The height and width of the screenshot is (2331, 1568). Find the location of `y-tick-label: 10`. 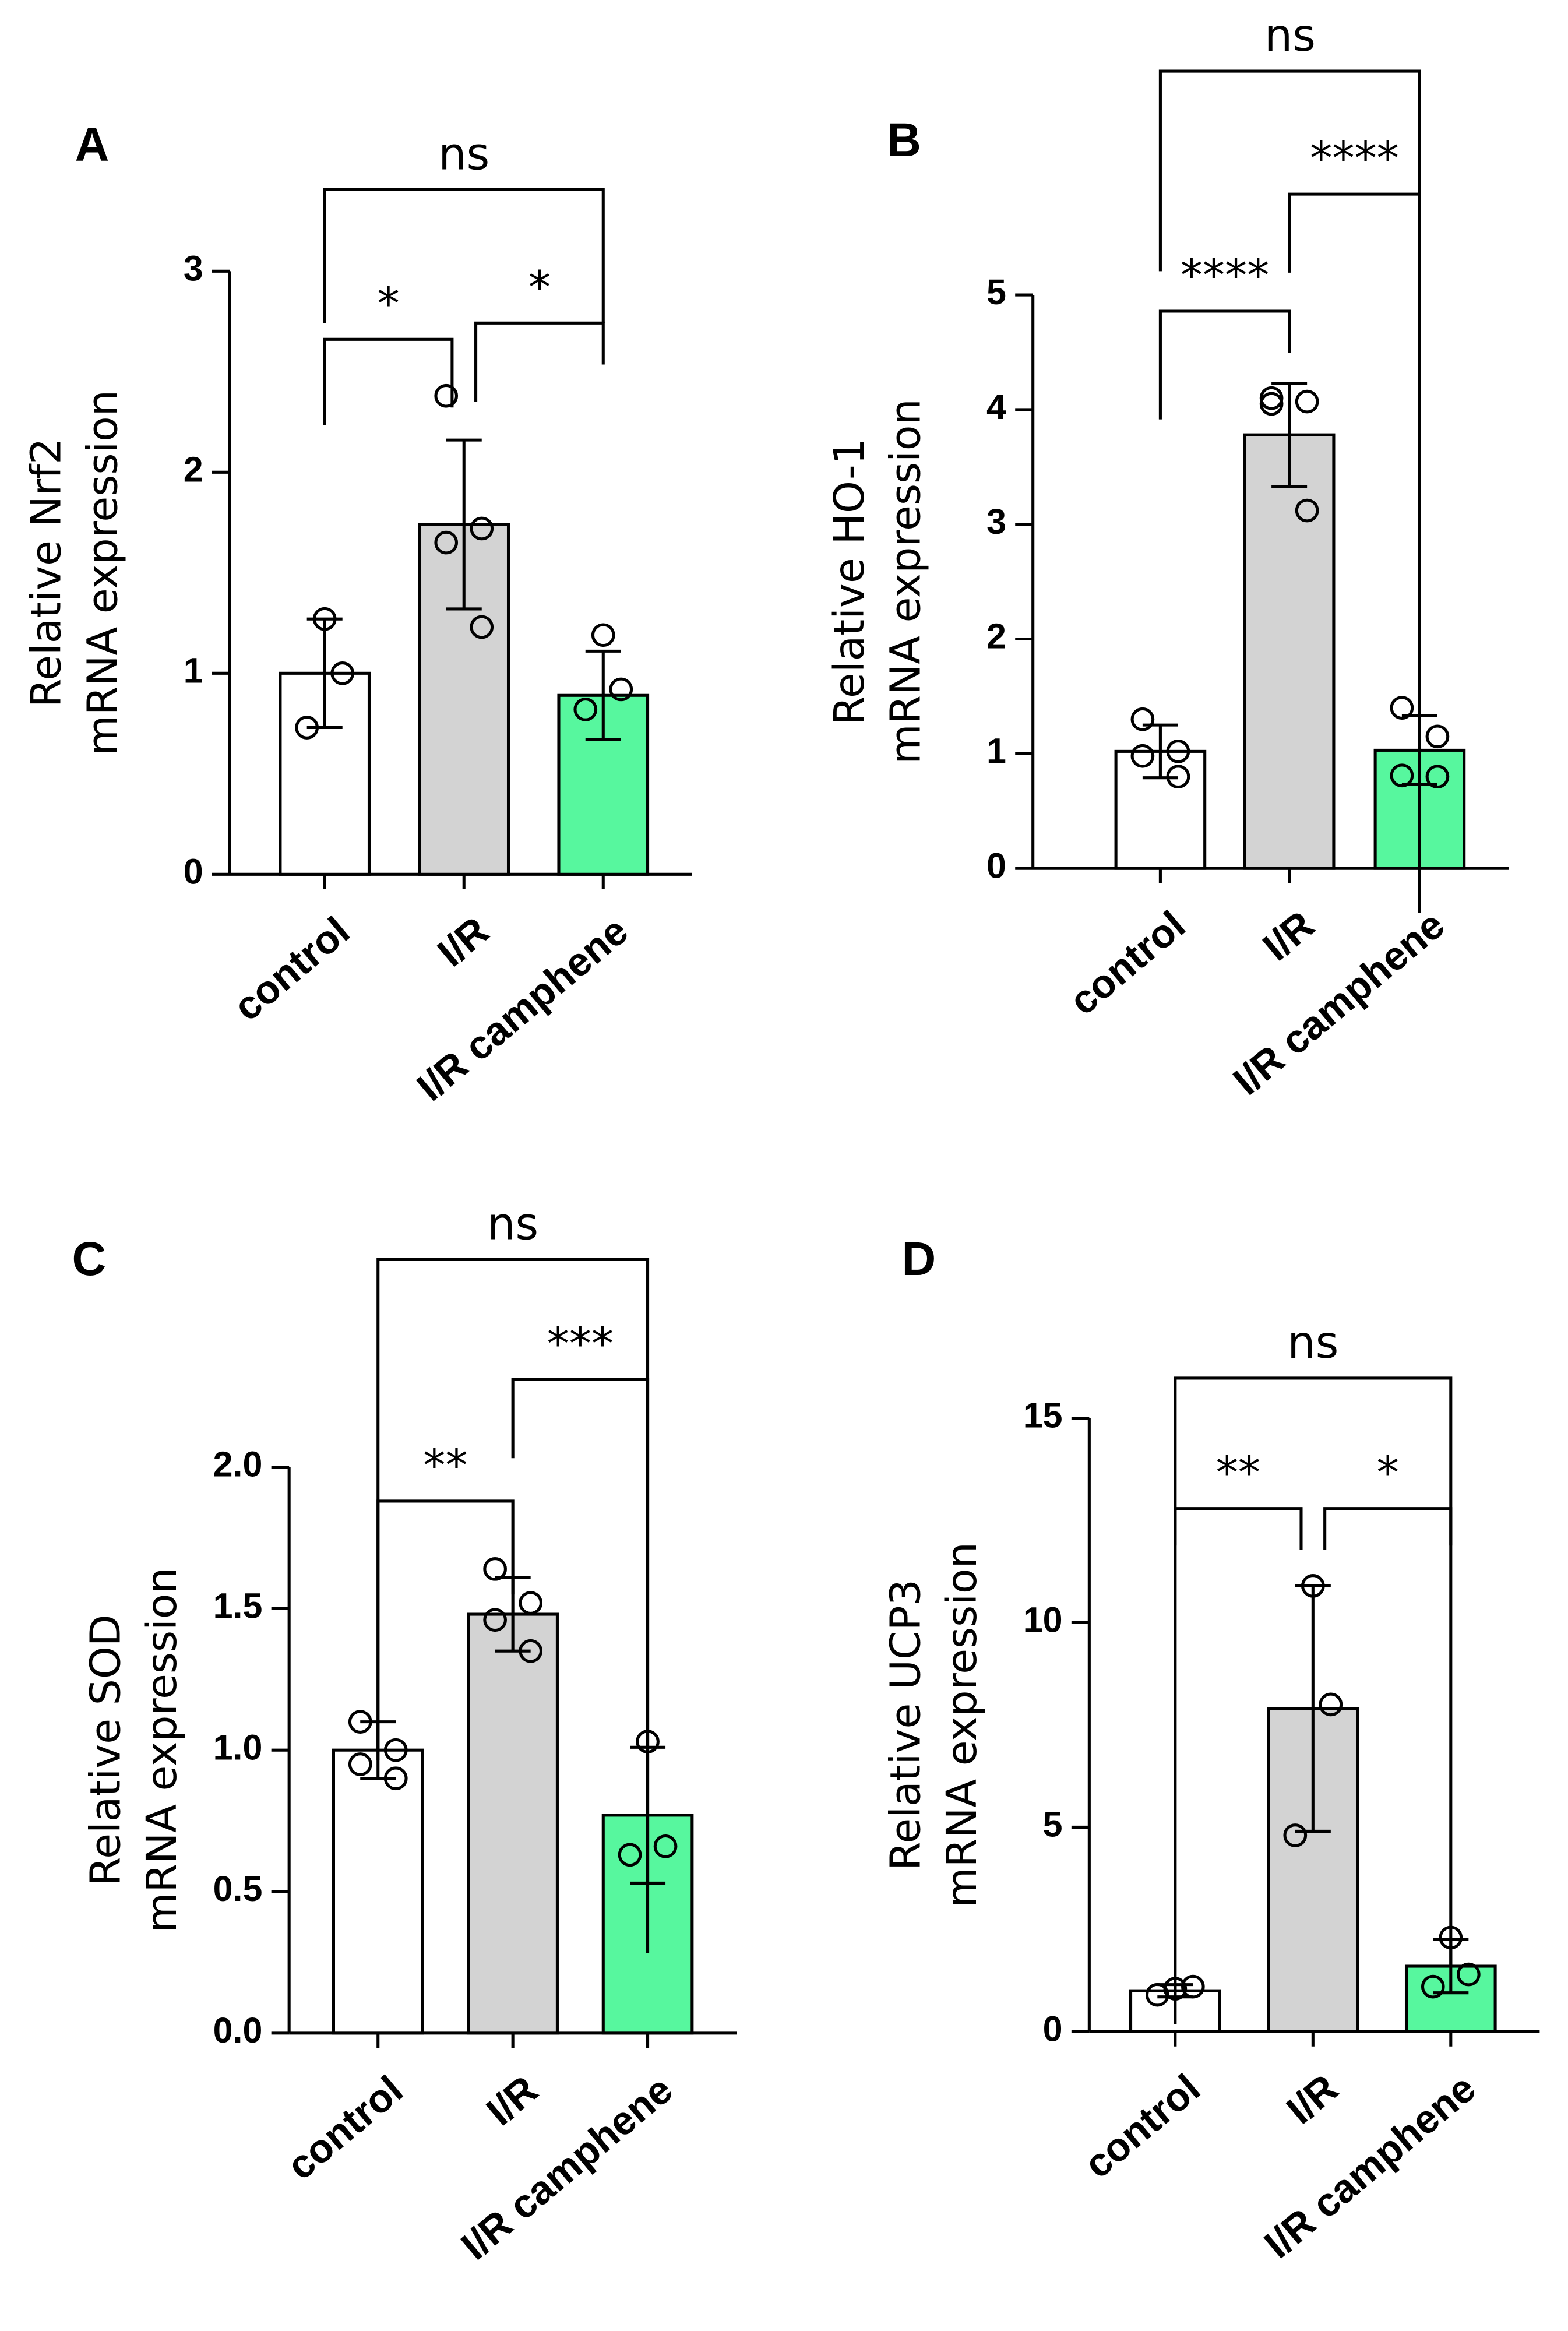

y-tick-label: 10 is located at coordinates (1043, 1620).